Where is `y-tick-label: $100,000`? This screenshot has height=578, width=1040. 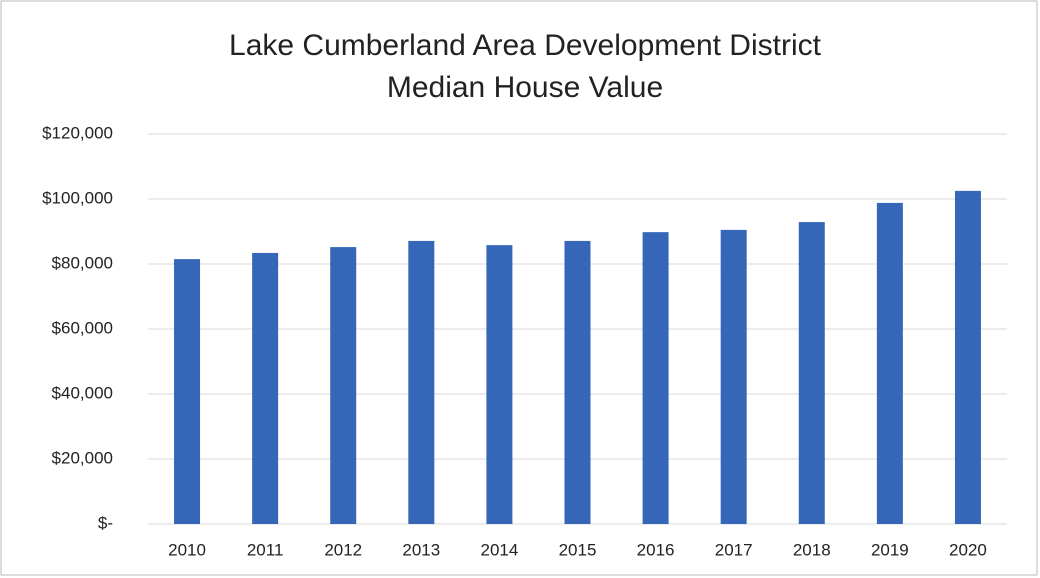
y-tick-label: $100,000 is located at coordinates (77, 197).